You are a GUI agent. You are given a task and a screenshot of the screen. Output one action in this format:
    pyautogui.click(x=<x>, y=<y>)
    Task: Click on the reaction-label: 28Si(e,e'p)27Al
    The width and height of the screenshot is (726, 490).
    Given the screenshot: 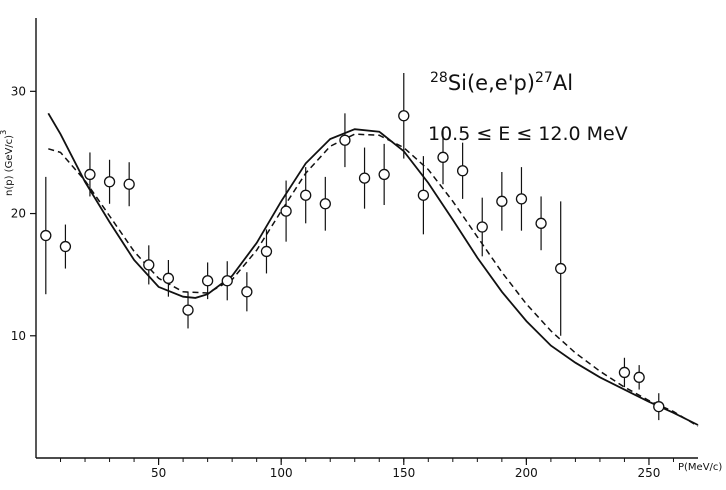 What is the action you would take?
    pyautogui.click(x=501, y=82)
    